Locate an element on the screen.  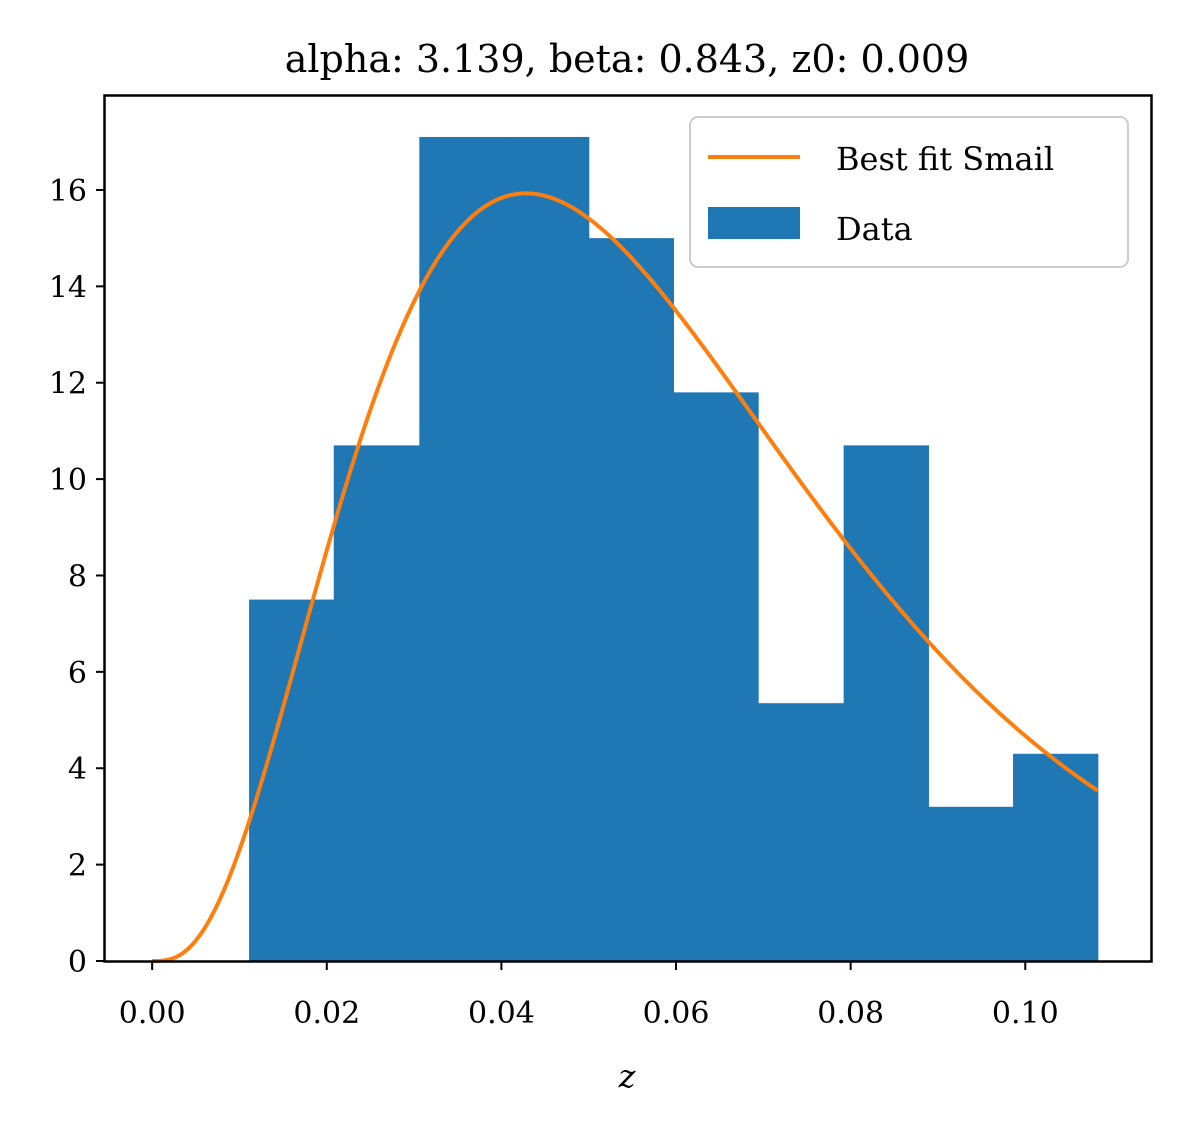
x-tick-label: 0.00 is located at coordinates (152, 1013).